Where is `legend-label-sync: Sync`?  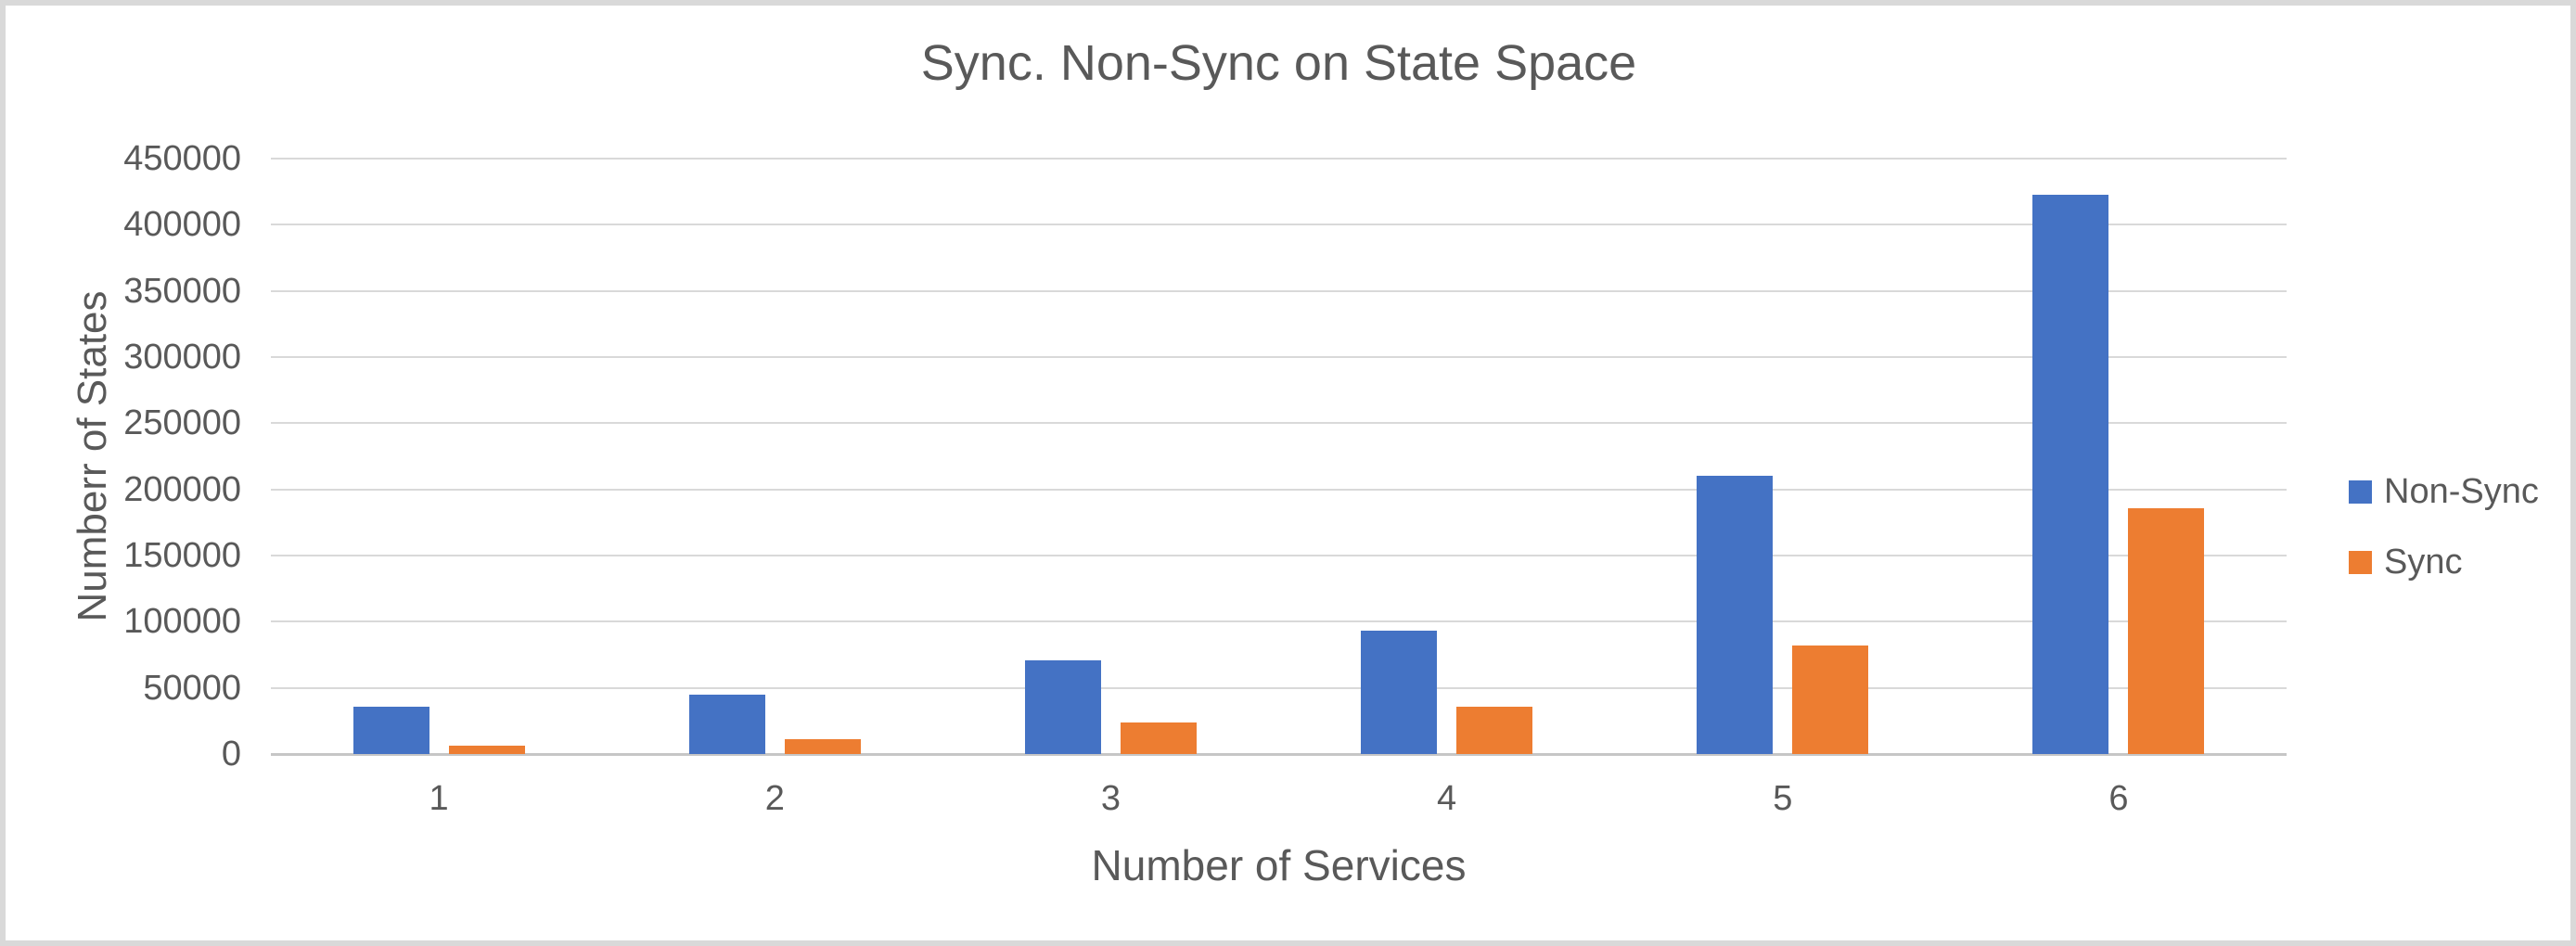 legend-label-sync: Sync is located at coordinates (2423, 562).